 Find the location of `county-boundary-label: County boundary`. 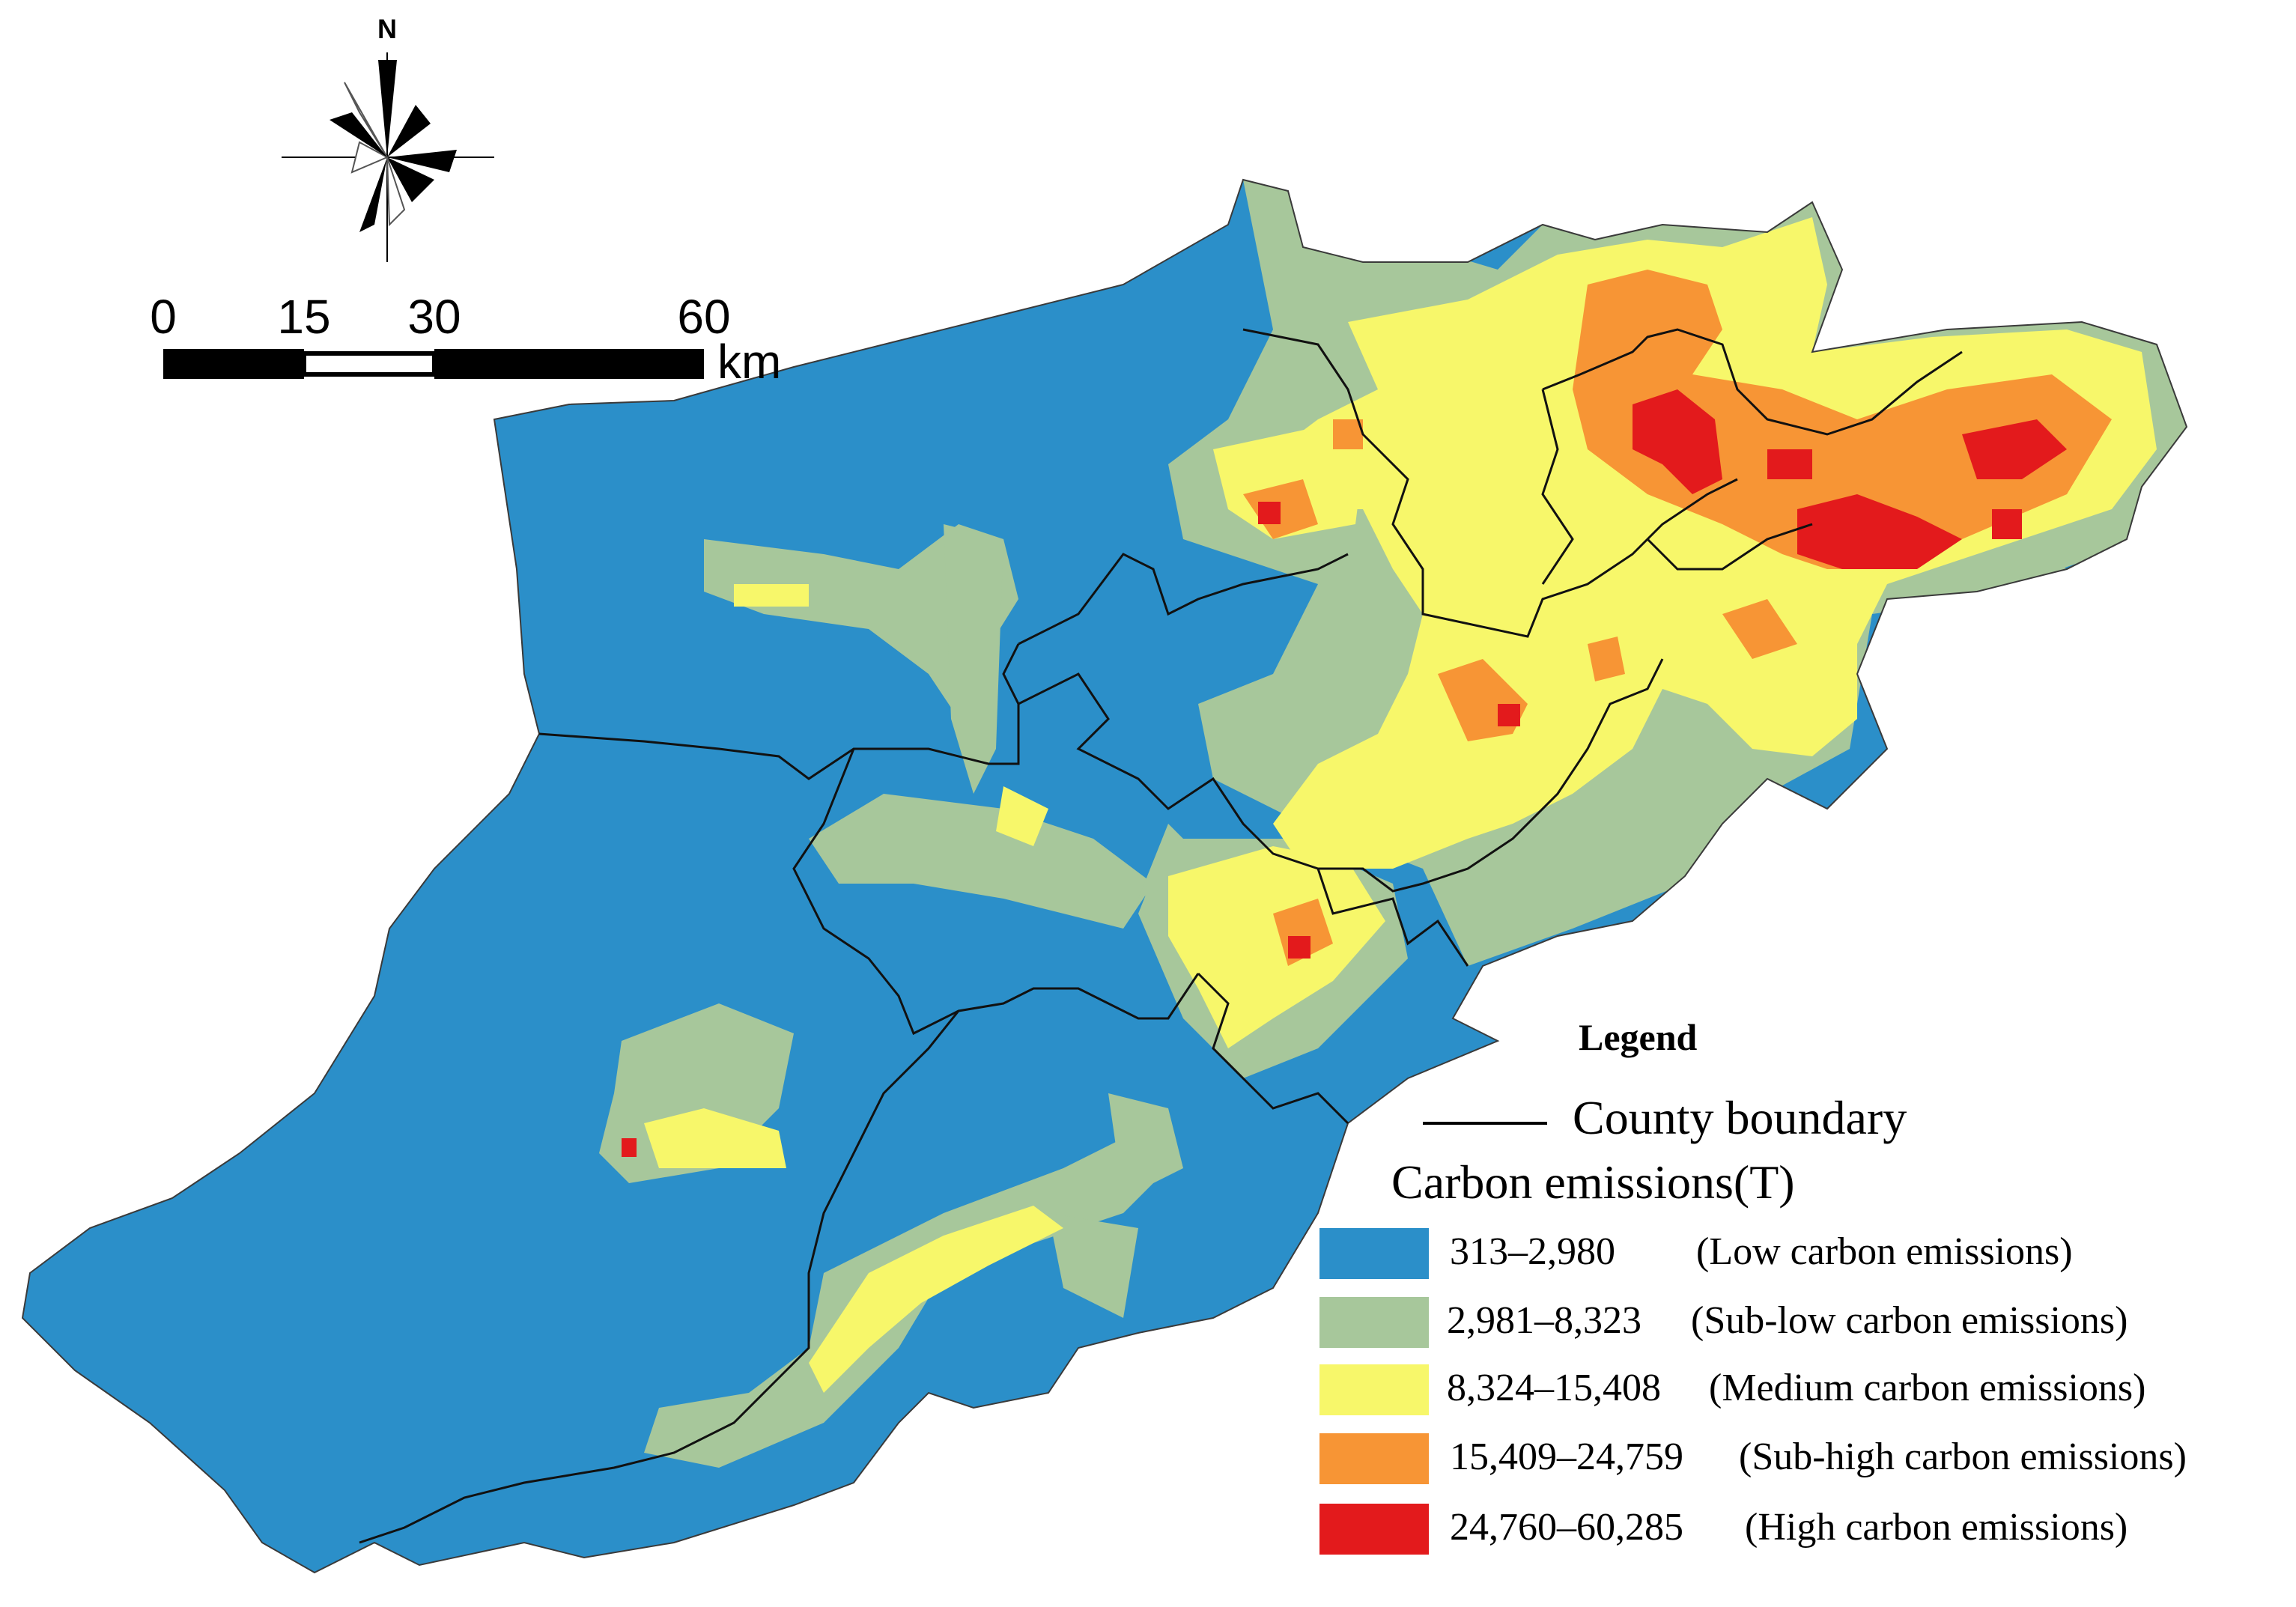

county-boundary-label: County boundary is located at coordinates (1740, 1117).